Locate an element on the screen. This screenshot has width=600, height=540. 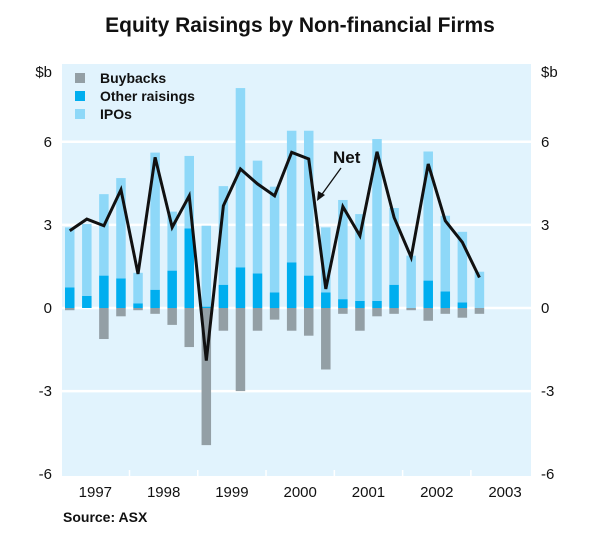
legend-label: IPOs is located at coordinates (116, 114).